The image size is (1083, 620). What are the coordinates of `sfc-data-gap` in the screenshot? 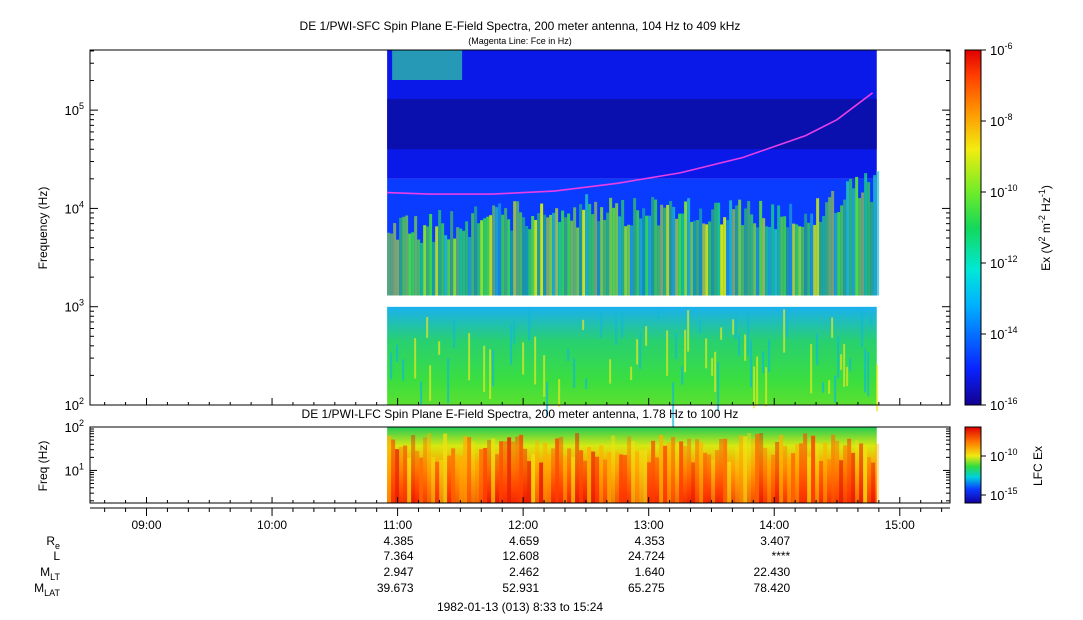 It's located at (632, 301).